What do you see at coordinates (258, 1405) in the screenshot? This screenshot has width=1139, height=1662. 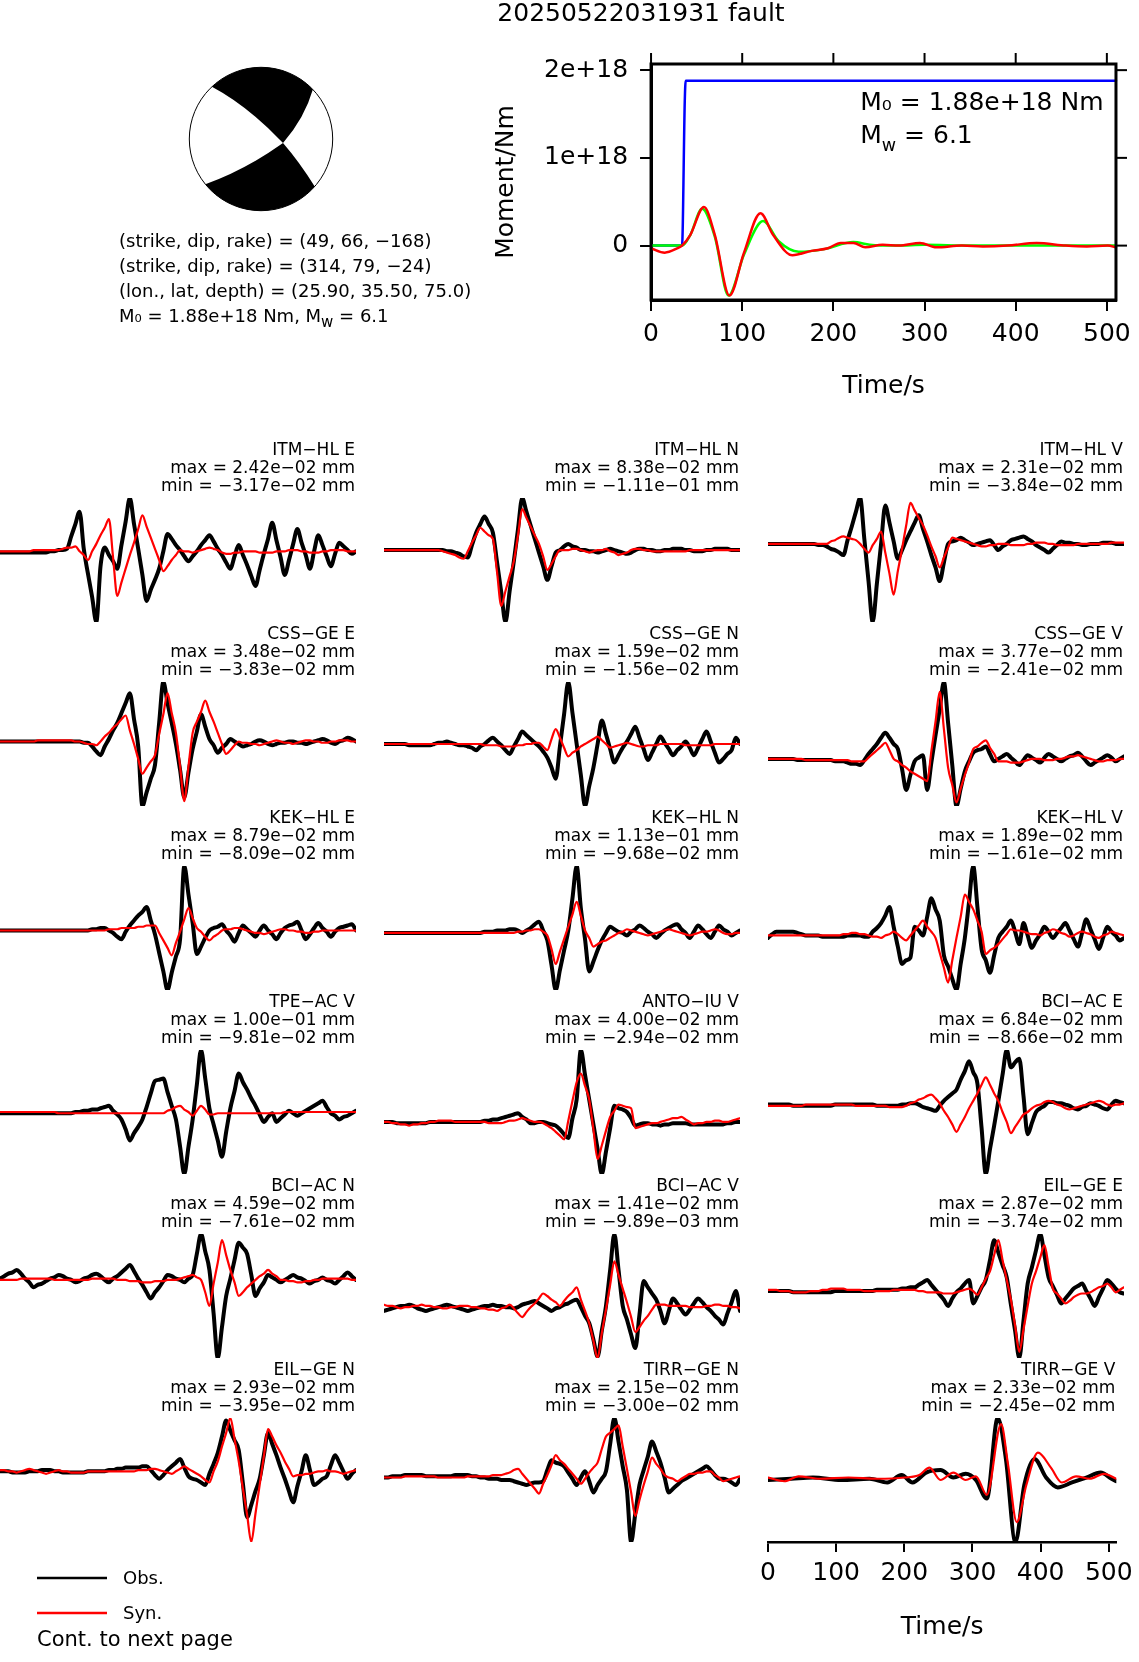 I see `text: min = −3.95e−02 mm` at bounding box center [258, 1405].